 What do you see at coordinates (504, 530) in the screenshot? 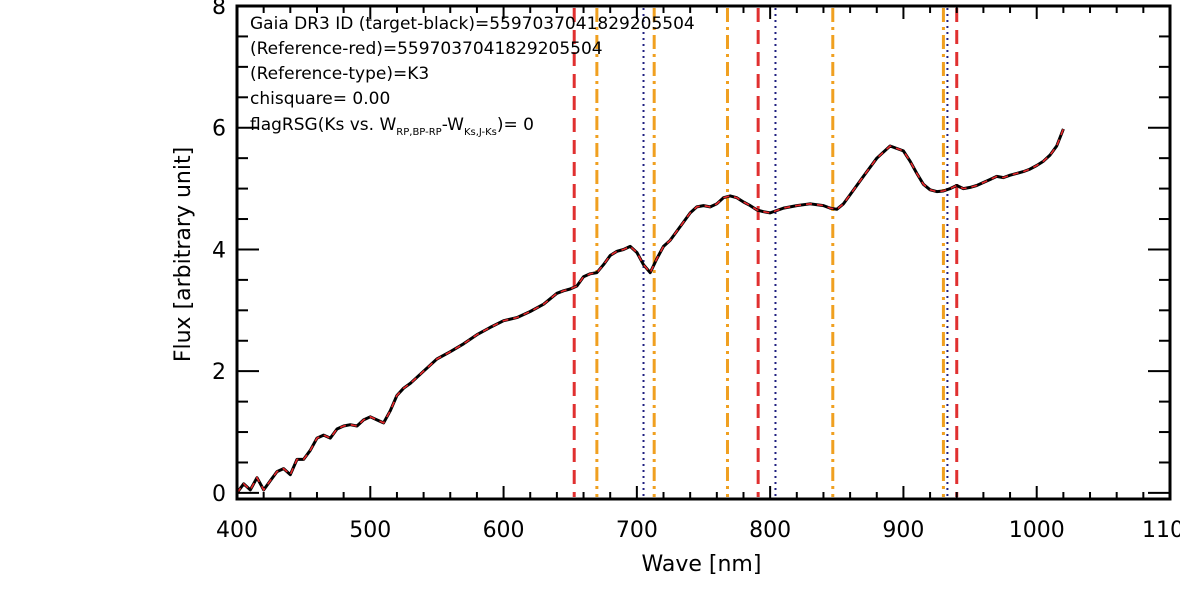
I see `x-tick-label: 600` at bounding box center [504, 530].